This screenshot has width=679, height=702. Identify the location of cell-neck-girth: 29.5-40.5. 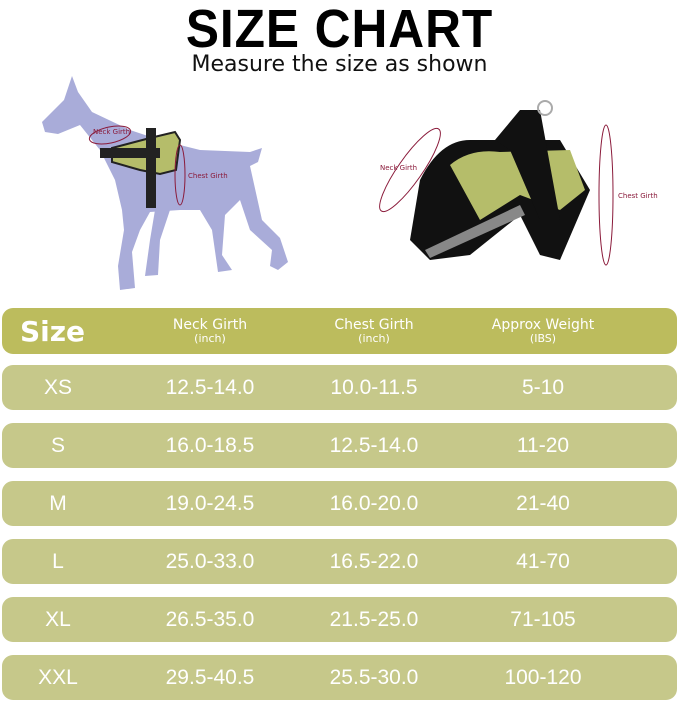
(210, 677).